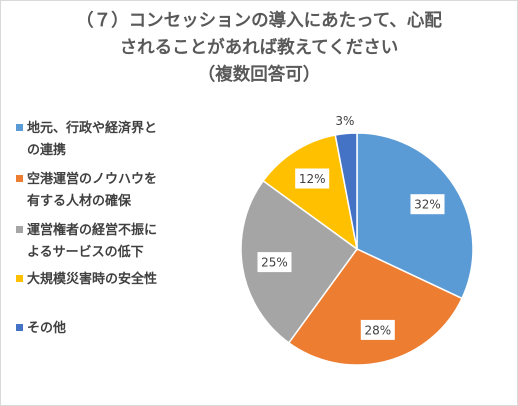 The width and height of the screenshot is (518, 406). I want to click on chart-title-line-1: （７）コンセッションの導入にあたって、心配, so click(259, 21).